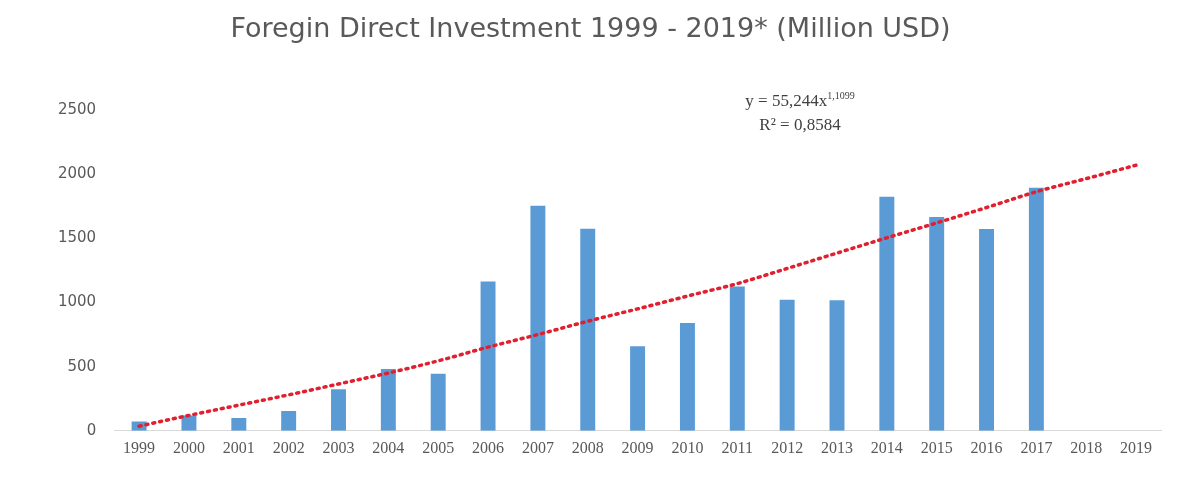  Describe the element at coordinates (587, 447) in the screenshot. I see `x-tick-label: 2008` at that location.